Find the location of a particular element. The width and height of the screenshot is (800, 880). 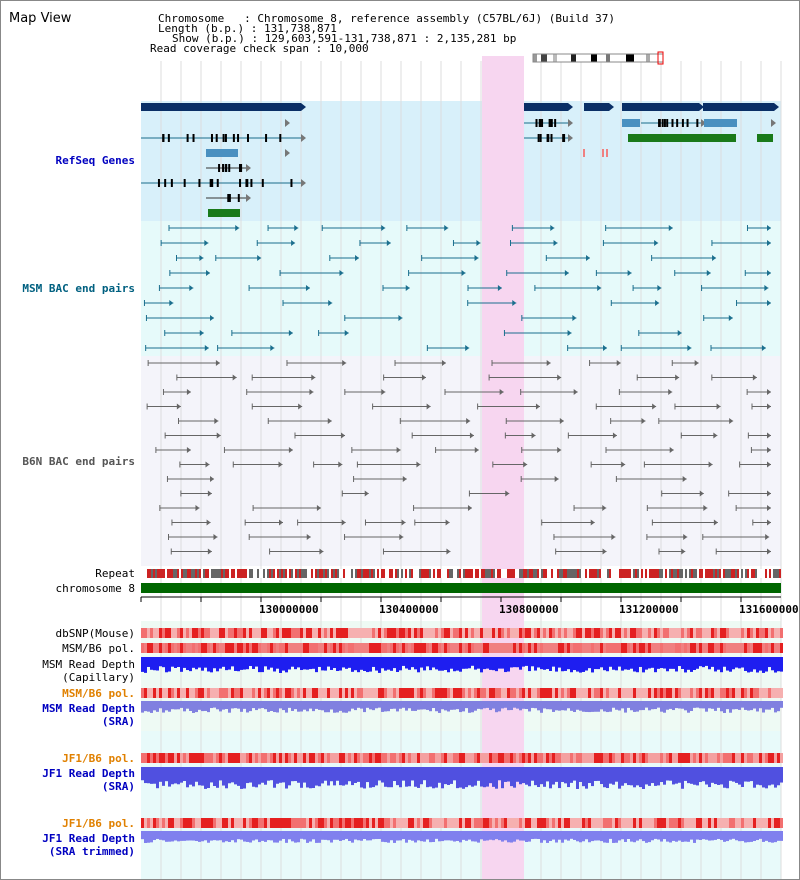

coverage-label: Read coverage check span is located at coordinates (229, 48).